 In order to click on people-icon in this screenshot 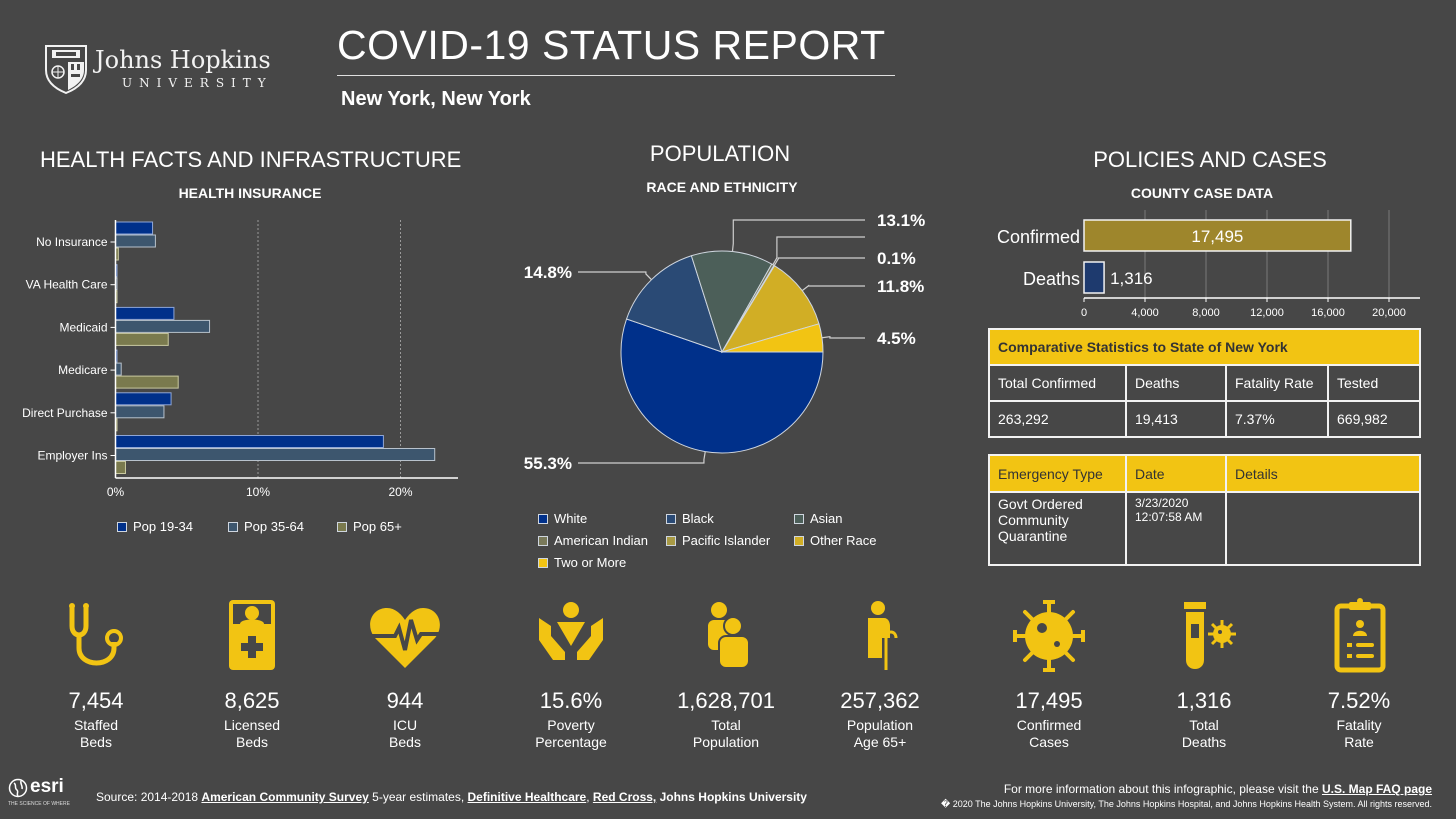, I will do `click(729, 635)`.